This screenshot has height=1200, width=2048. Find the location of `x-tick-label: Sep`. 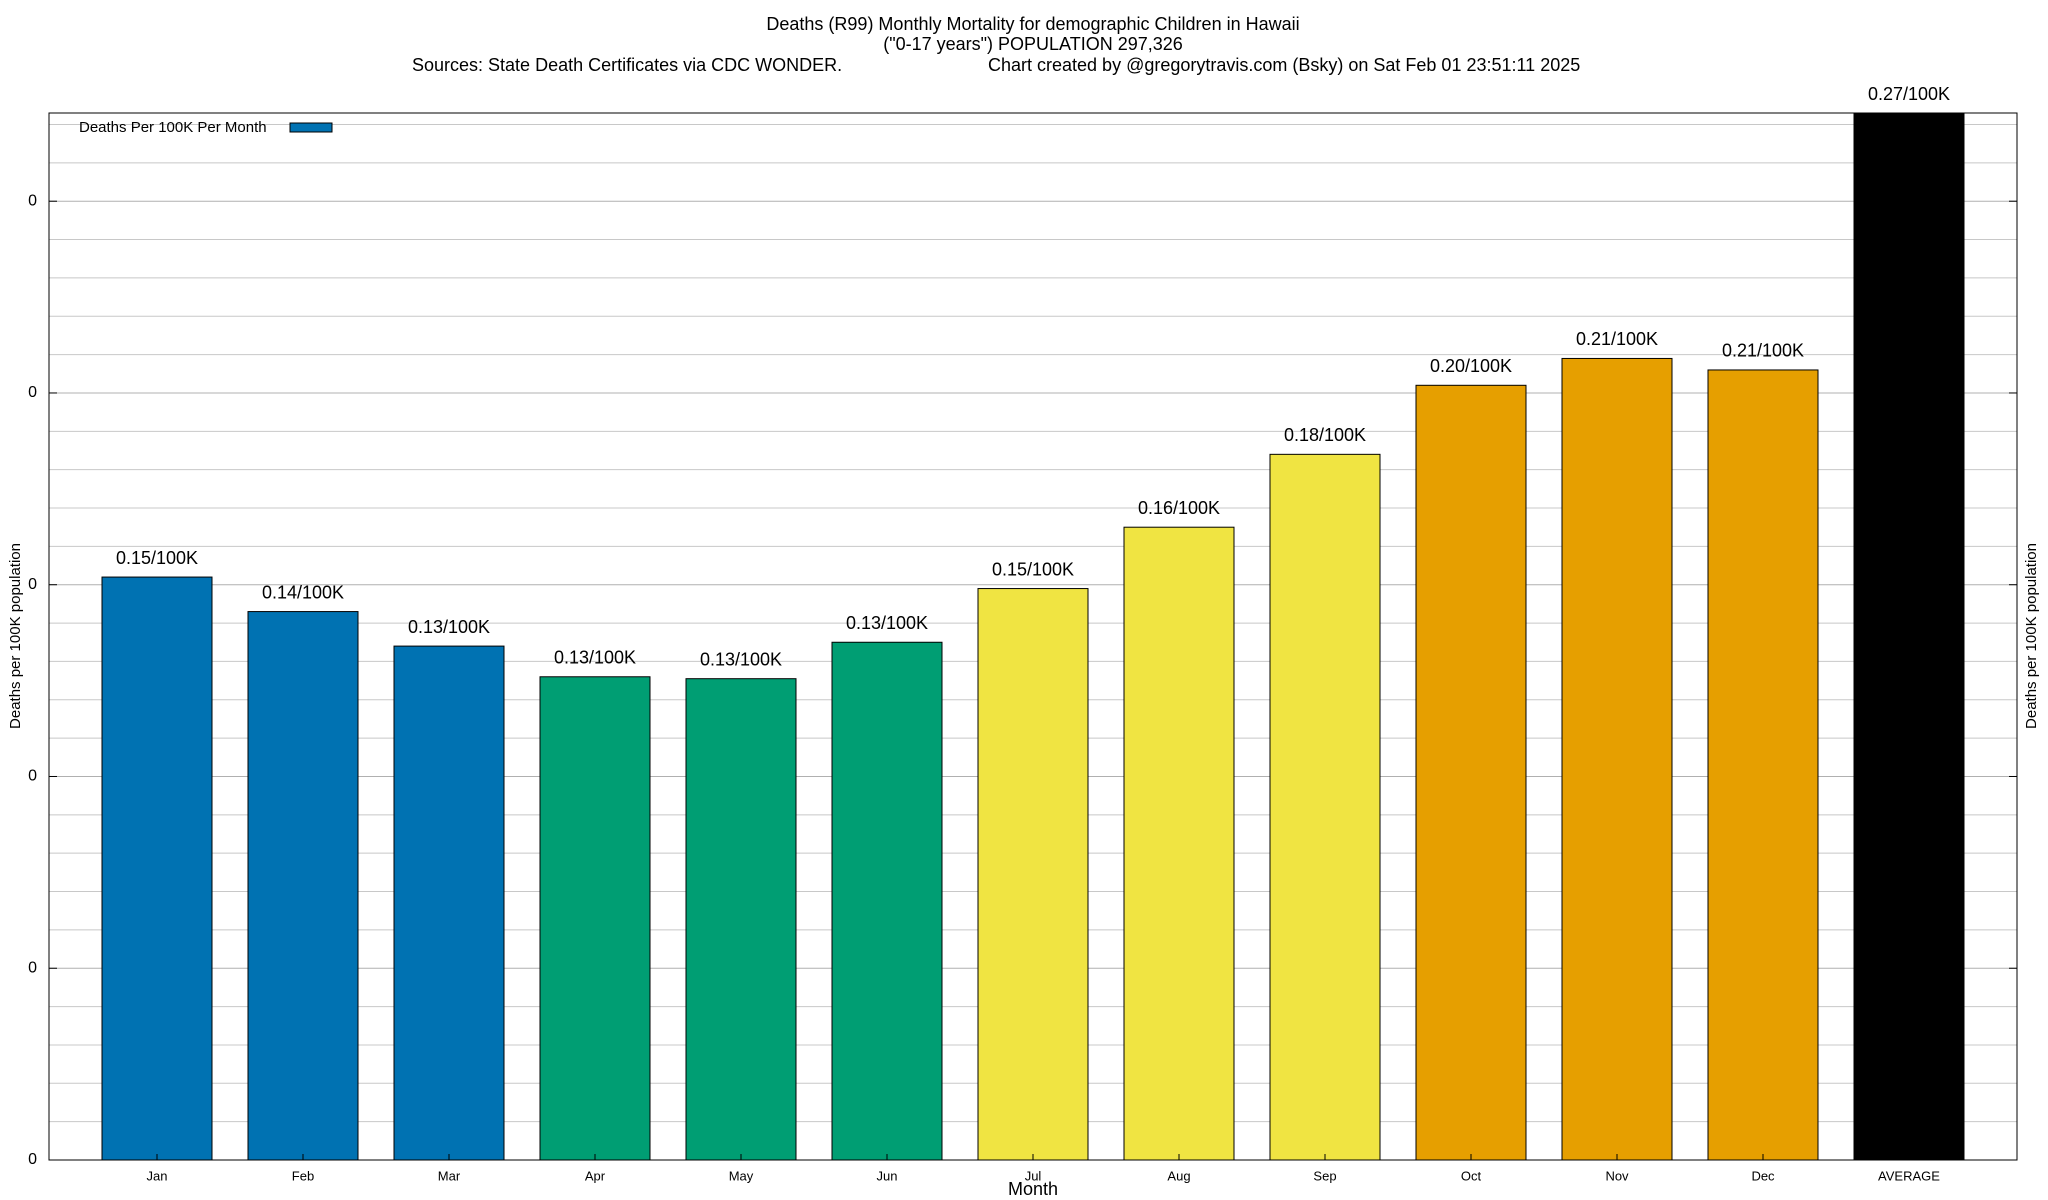

x-tick-label: Sep is located at coordinates (1324, 1175).